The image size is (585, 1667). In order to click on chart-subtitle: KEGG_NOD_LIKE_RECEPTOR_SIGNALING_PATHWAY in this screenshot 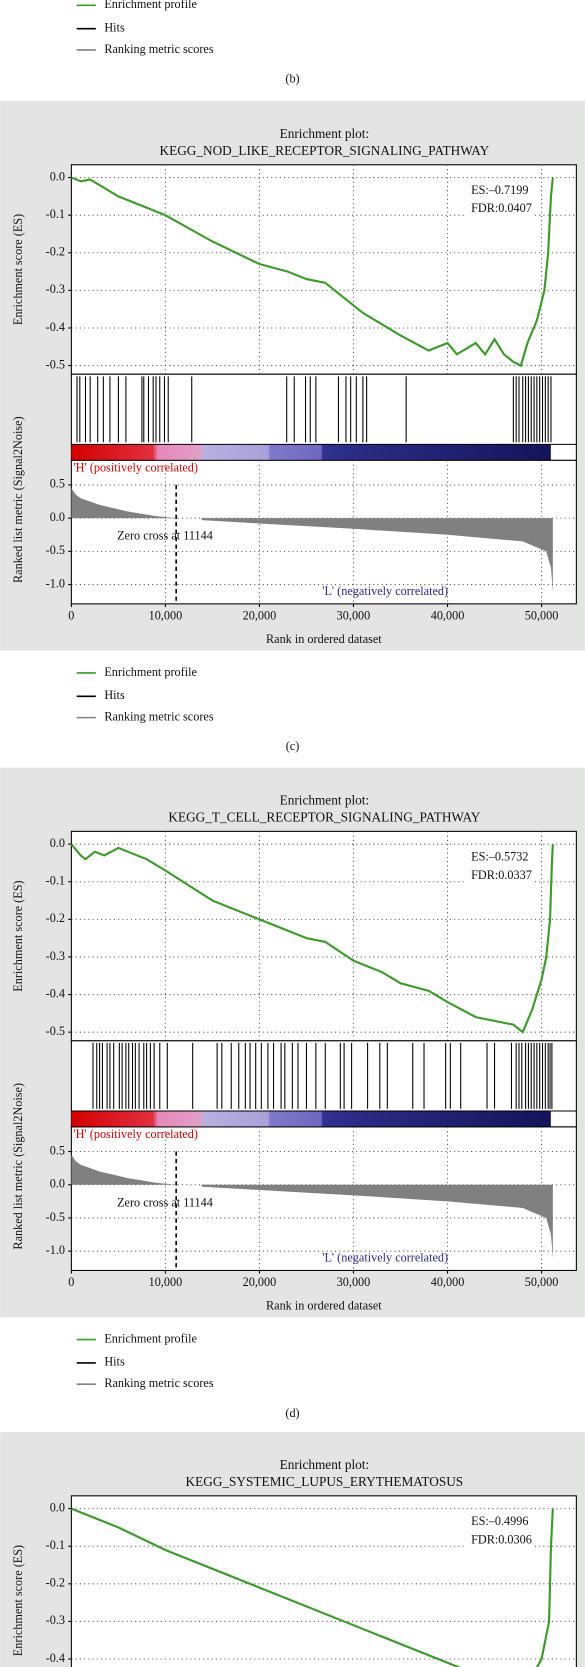, I will do `click(325, 150)`.